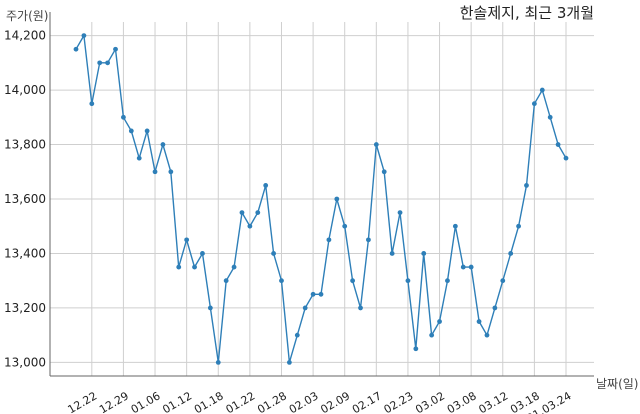 Image resolution: width=640 pixels, height=414 pixels. I want to click on x-tick-label: 03.08, so click(462, 401).